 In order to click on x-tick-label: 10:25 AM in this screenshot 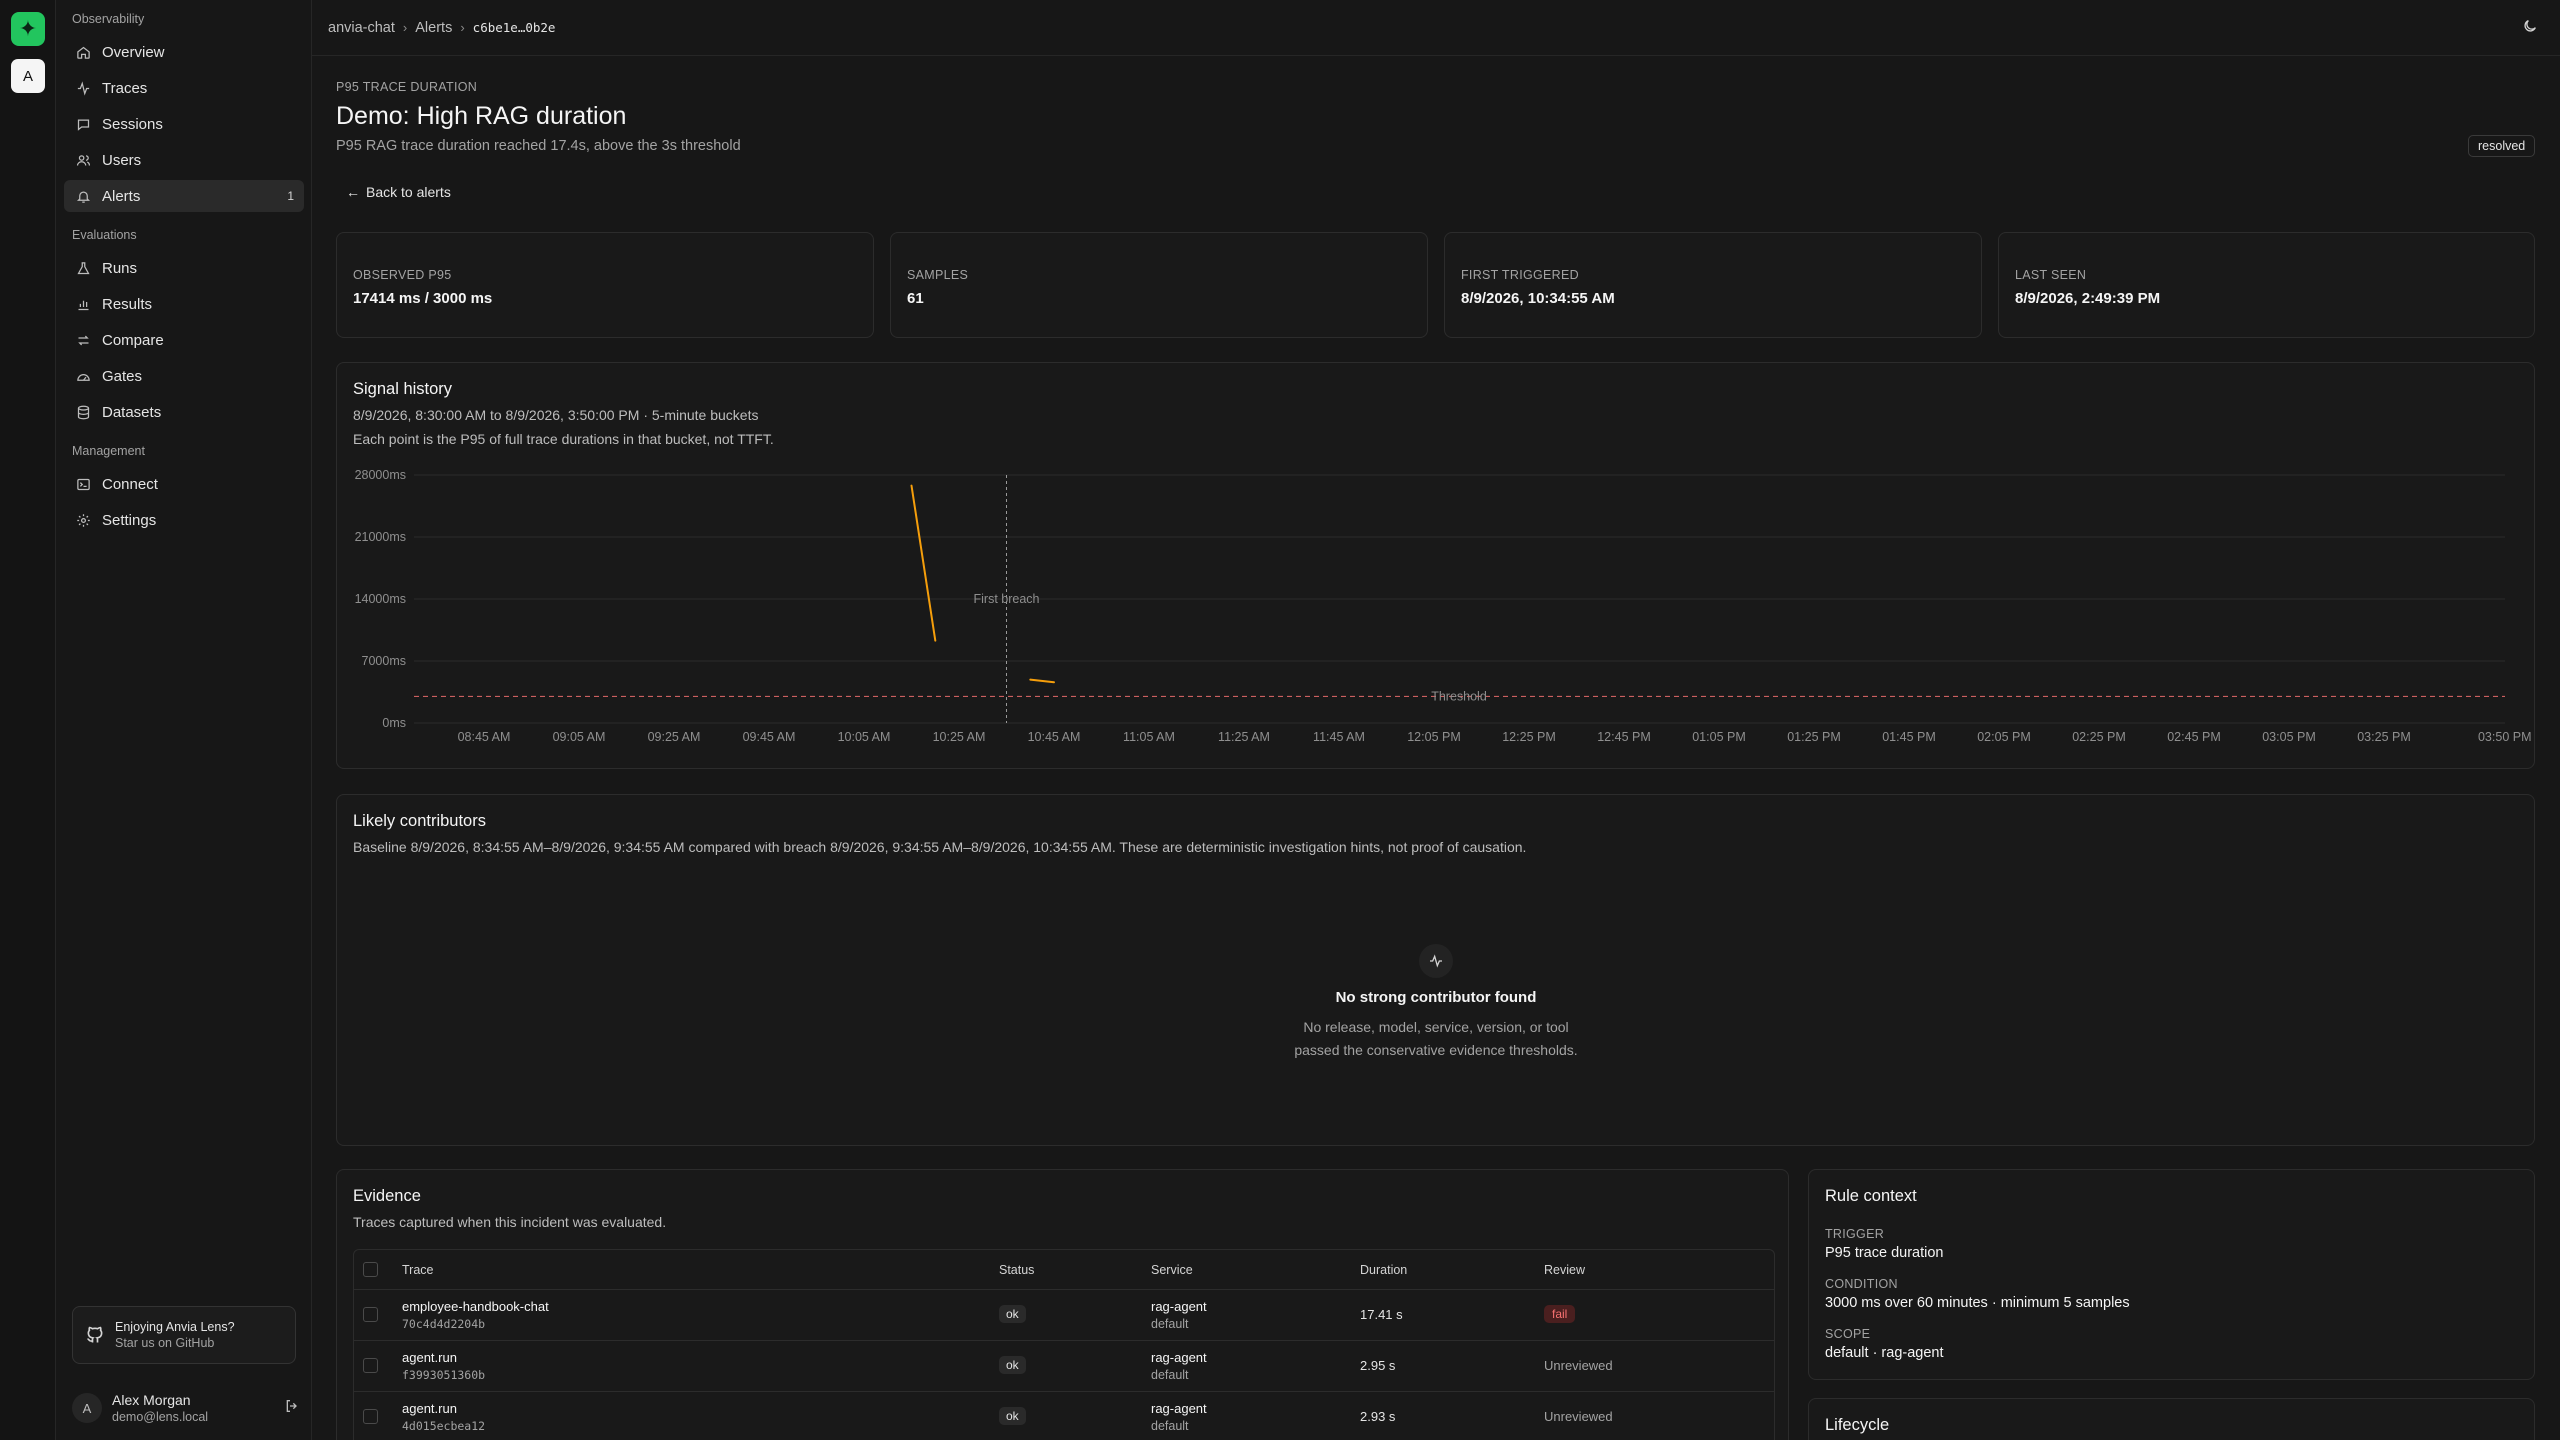, I will do `click(959, 737)`.